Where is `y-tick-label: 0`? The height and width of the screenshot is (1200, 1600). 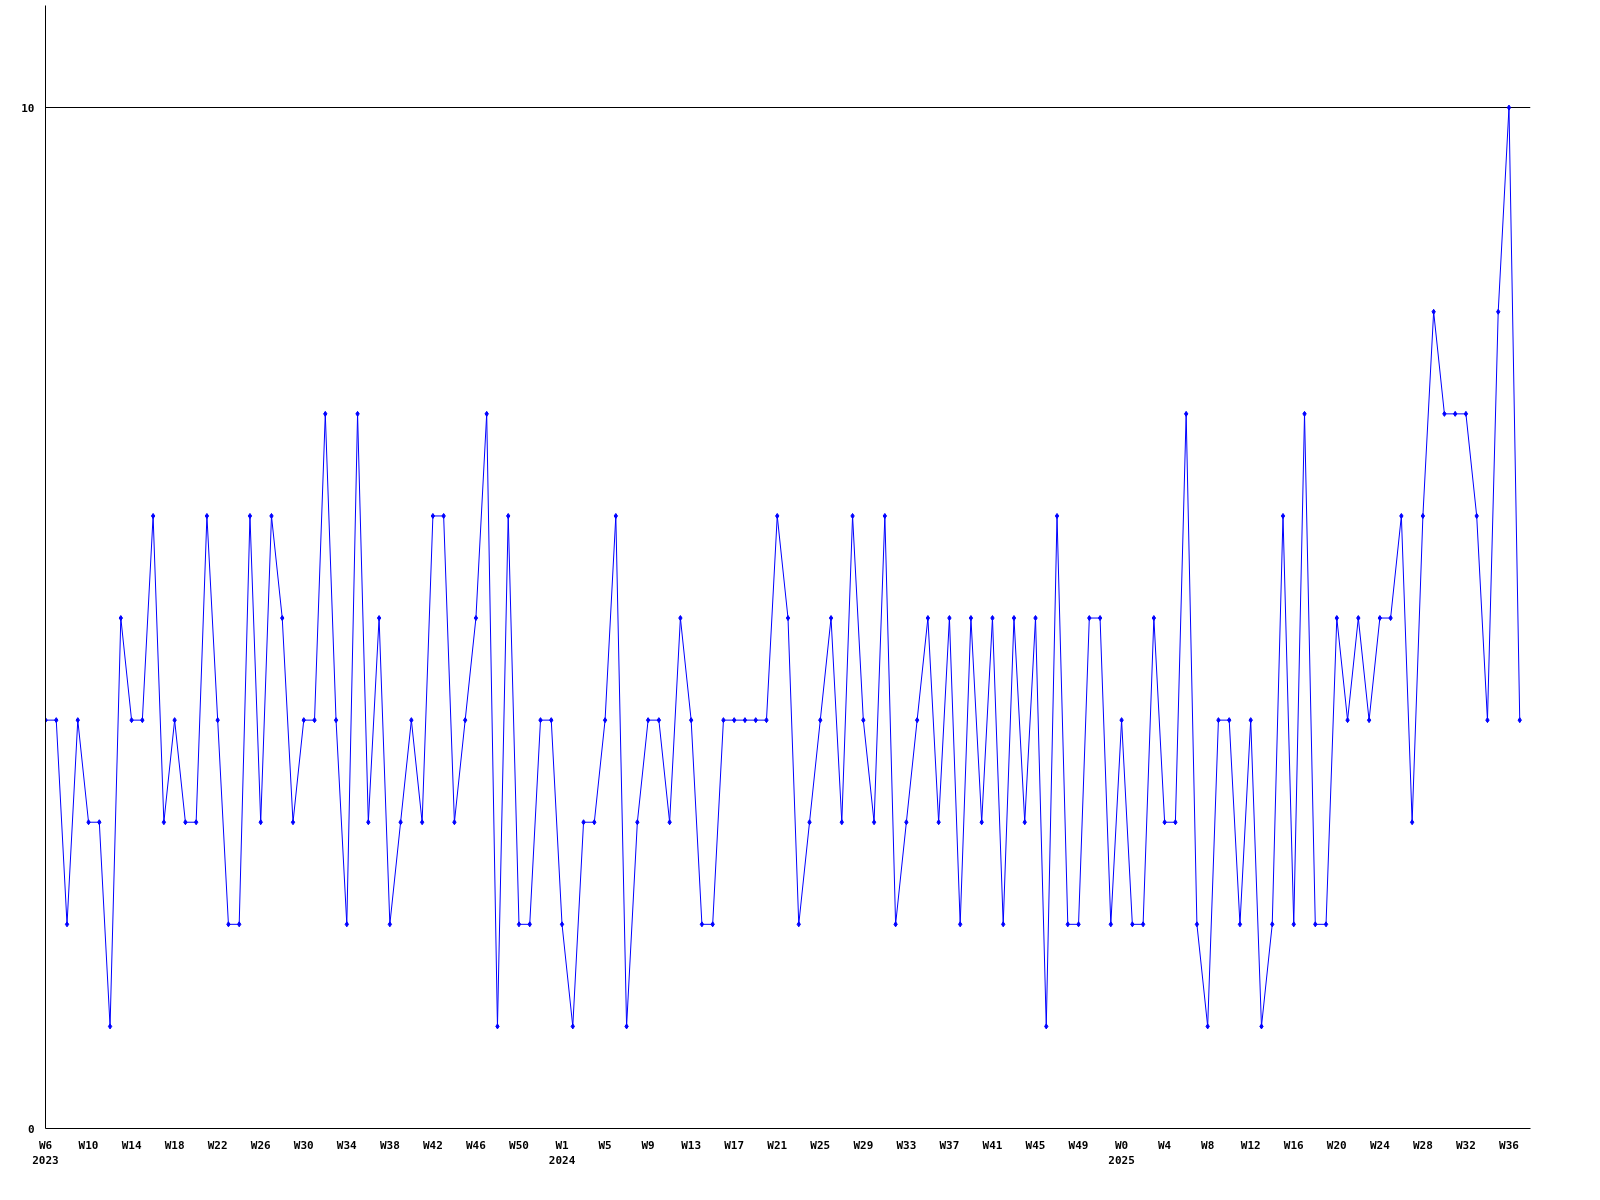
y-tick-label: 0 is located at coordinates (31, 1129).